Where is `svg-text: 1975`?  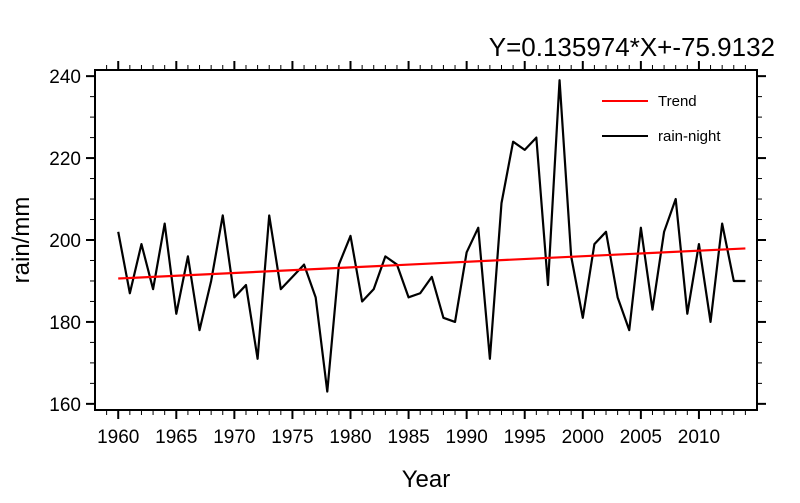
svg-text: 1975 is located at coordinates (292, 437).